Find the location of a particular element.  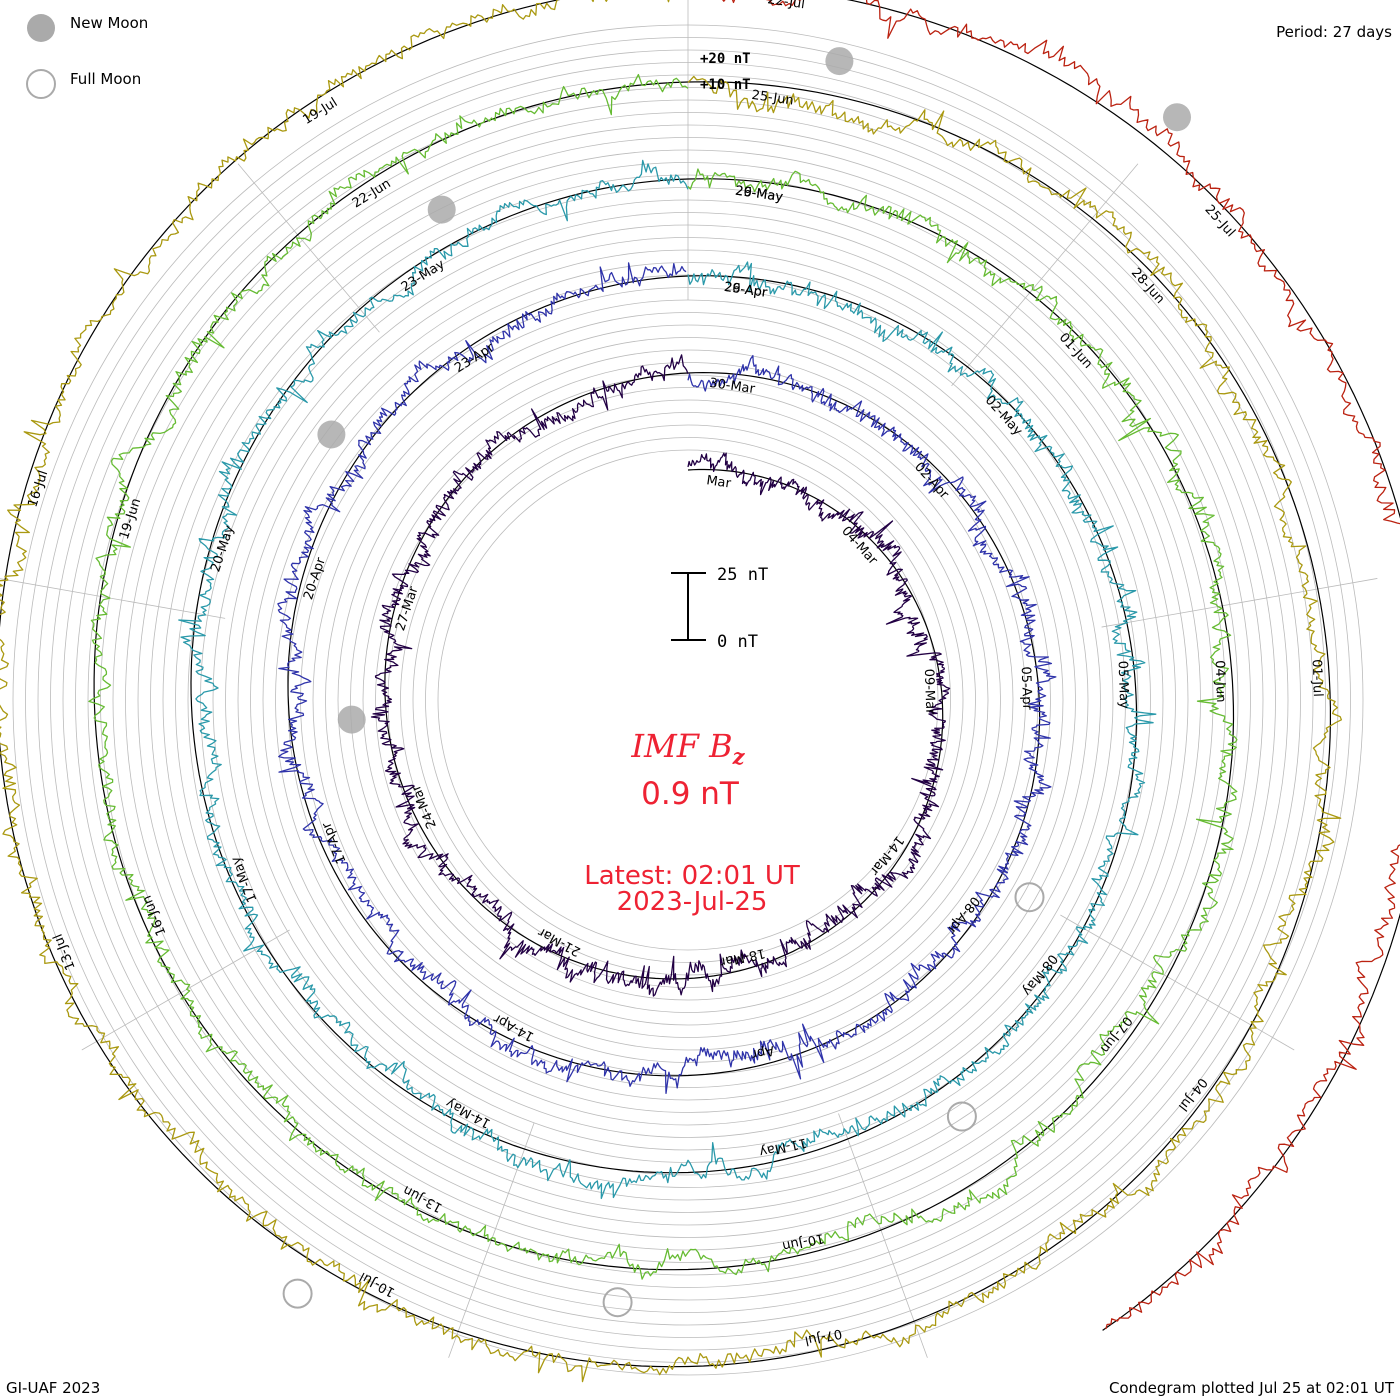

credit-label: GI-UAF 2023 is located at coordinates (53, 1388).